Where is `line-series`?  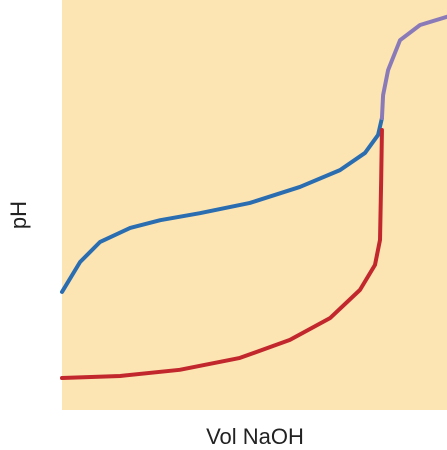 line-series is located at coordinates (413, 67).